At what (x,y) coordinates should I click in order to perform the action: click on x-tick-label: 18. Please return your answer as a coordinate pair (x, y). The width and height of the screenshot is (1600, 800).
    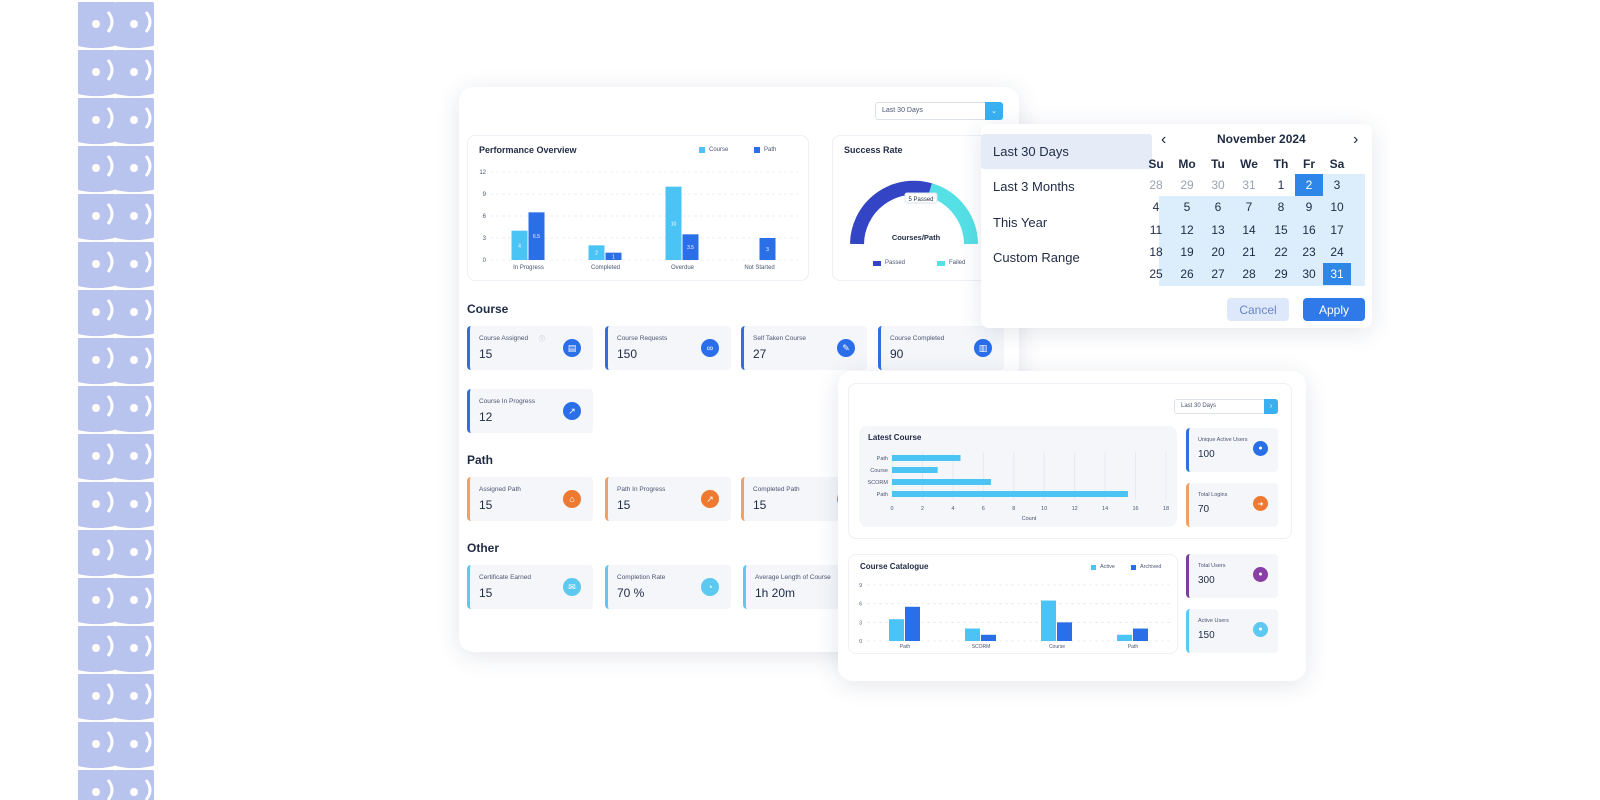
    Looking at the image, I should click on (1166, 509).